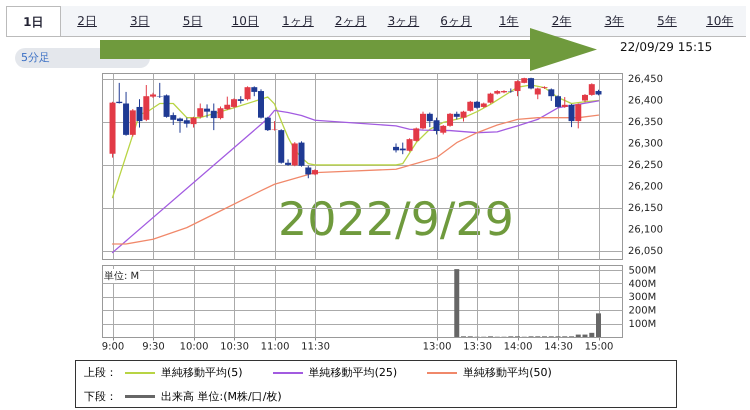 Image resolution: width=750 pixels, height=410 pixels. I want to click on legend-label: 単純移動平均(5), so click(202, 372).